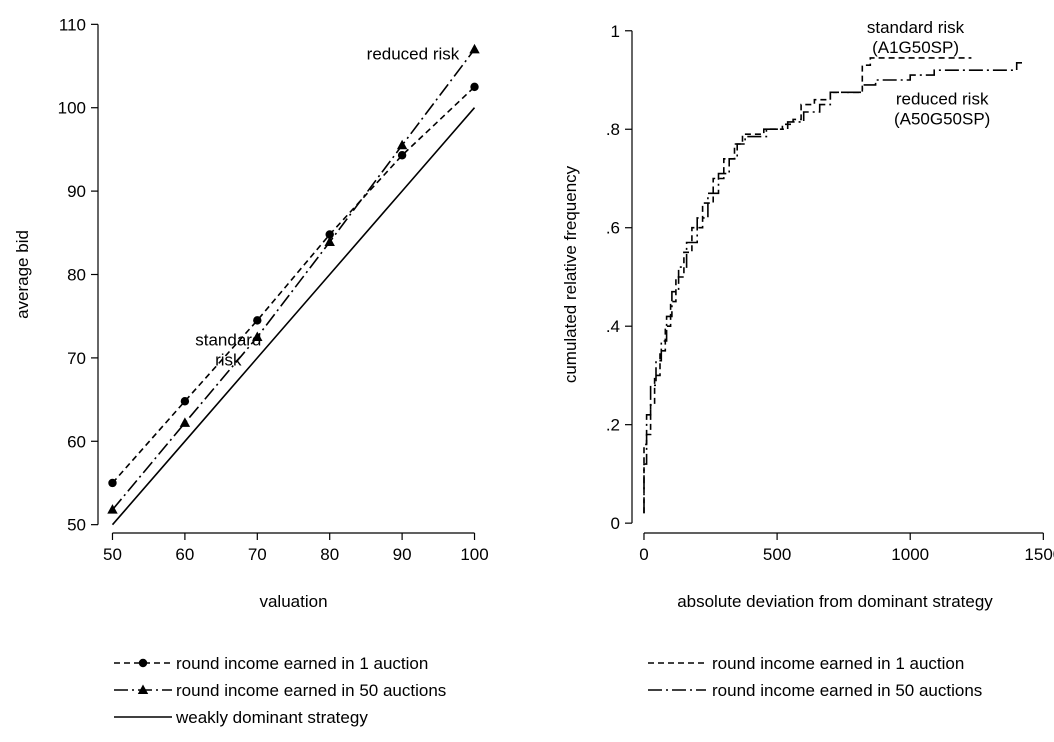 The width and height of the screenshot is (1054, 742). I want to click on x-tick-label: 50, so click(112, 554).